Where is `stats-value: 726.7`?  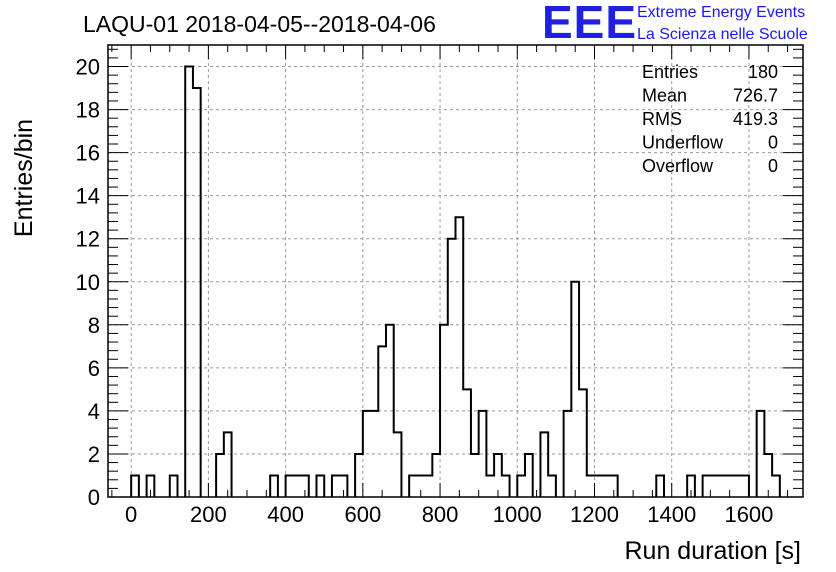
stats-value: 726.7 is located at coordinates (755, 96).